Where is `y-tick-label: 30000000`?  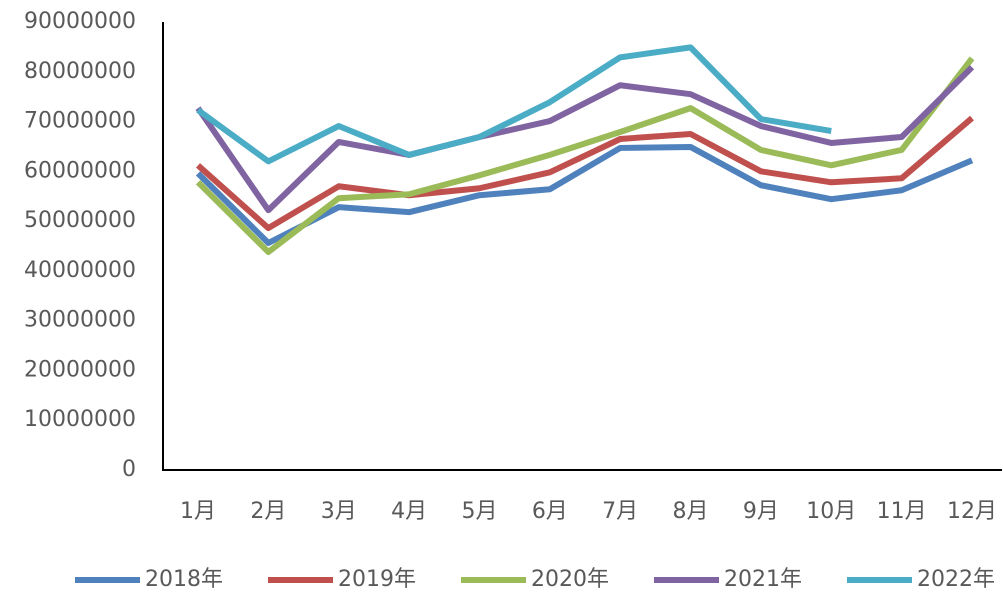 y-tick-label: 30000000 is located at coordinates (80, 320).